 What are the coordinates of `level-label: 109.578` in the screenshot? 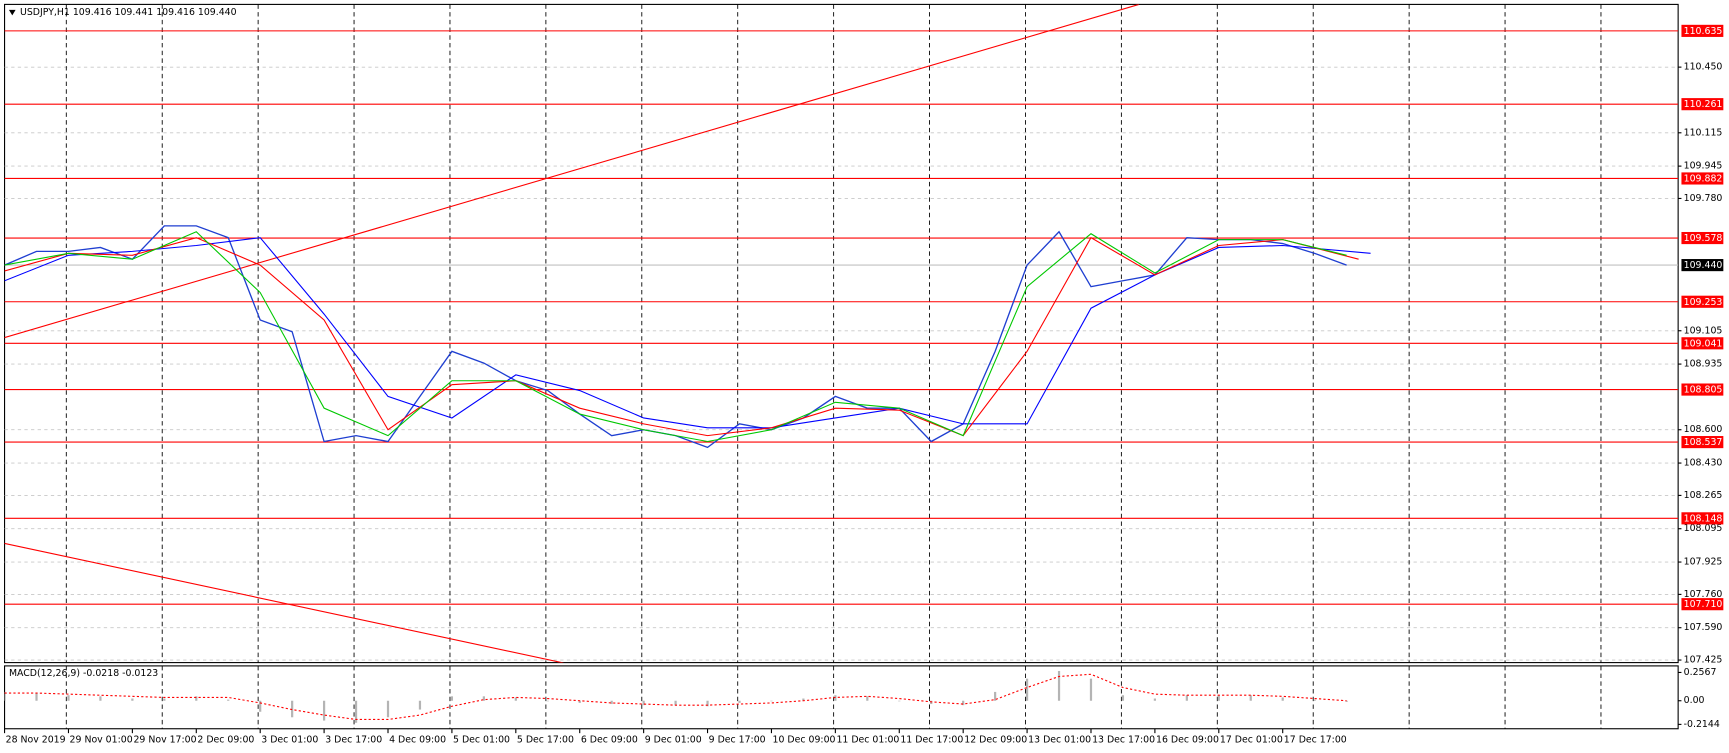 It's located at (1703, 238).